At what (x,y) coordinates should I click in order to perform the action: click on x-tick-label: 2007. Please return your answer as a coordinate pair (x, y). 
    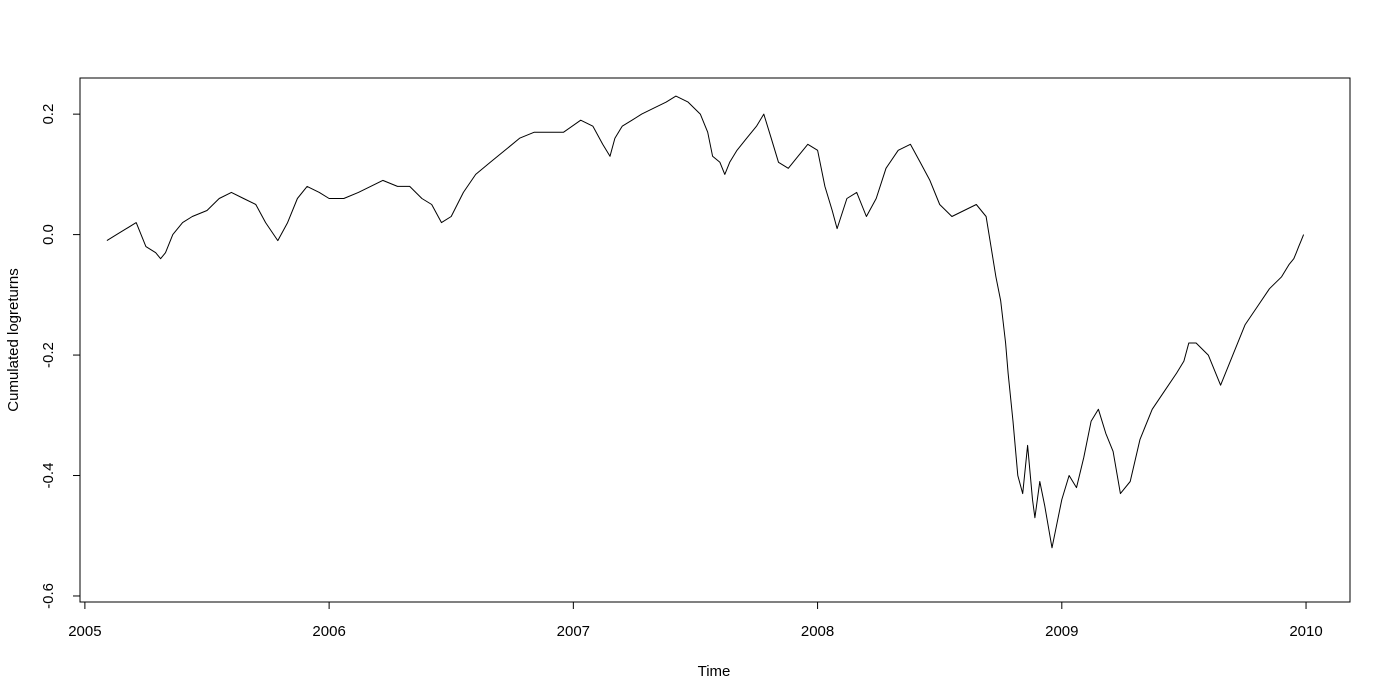
    Looking at the image, I should click on (573, 631).